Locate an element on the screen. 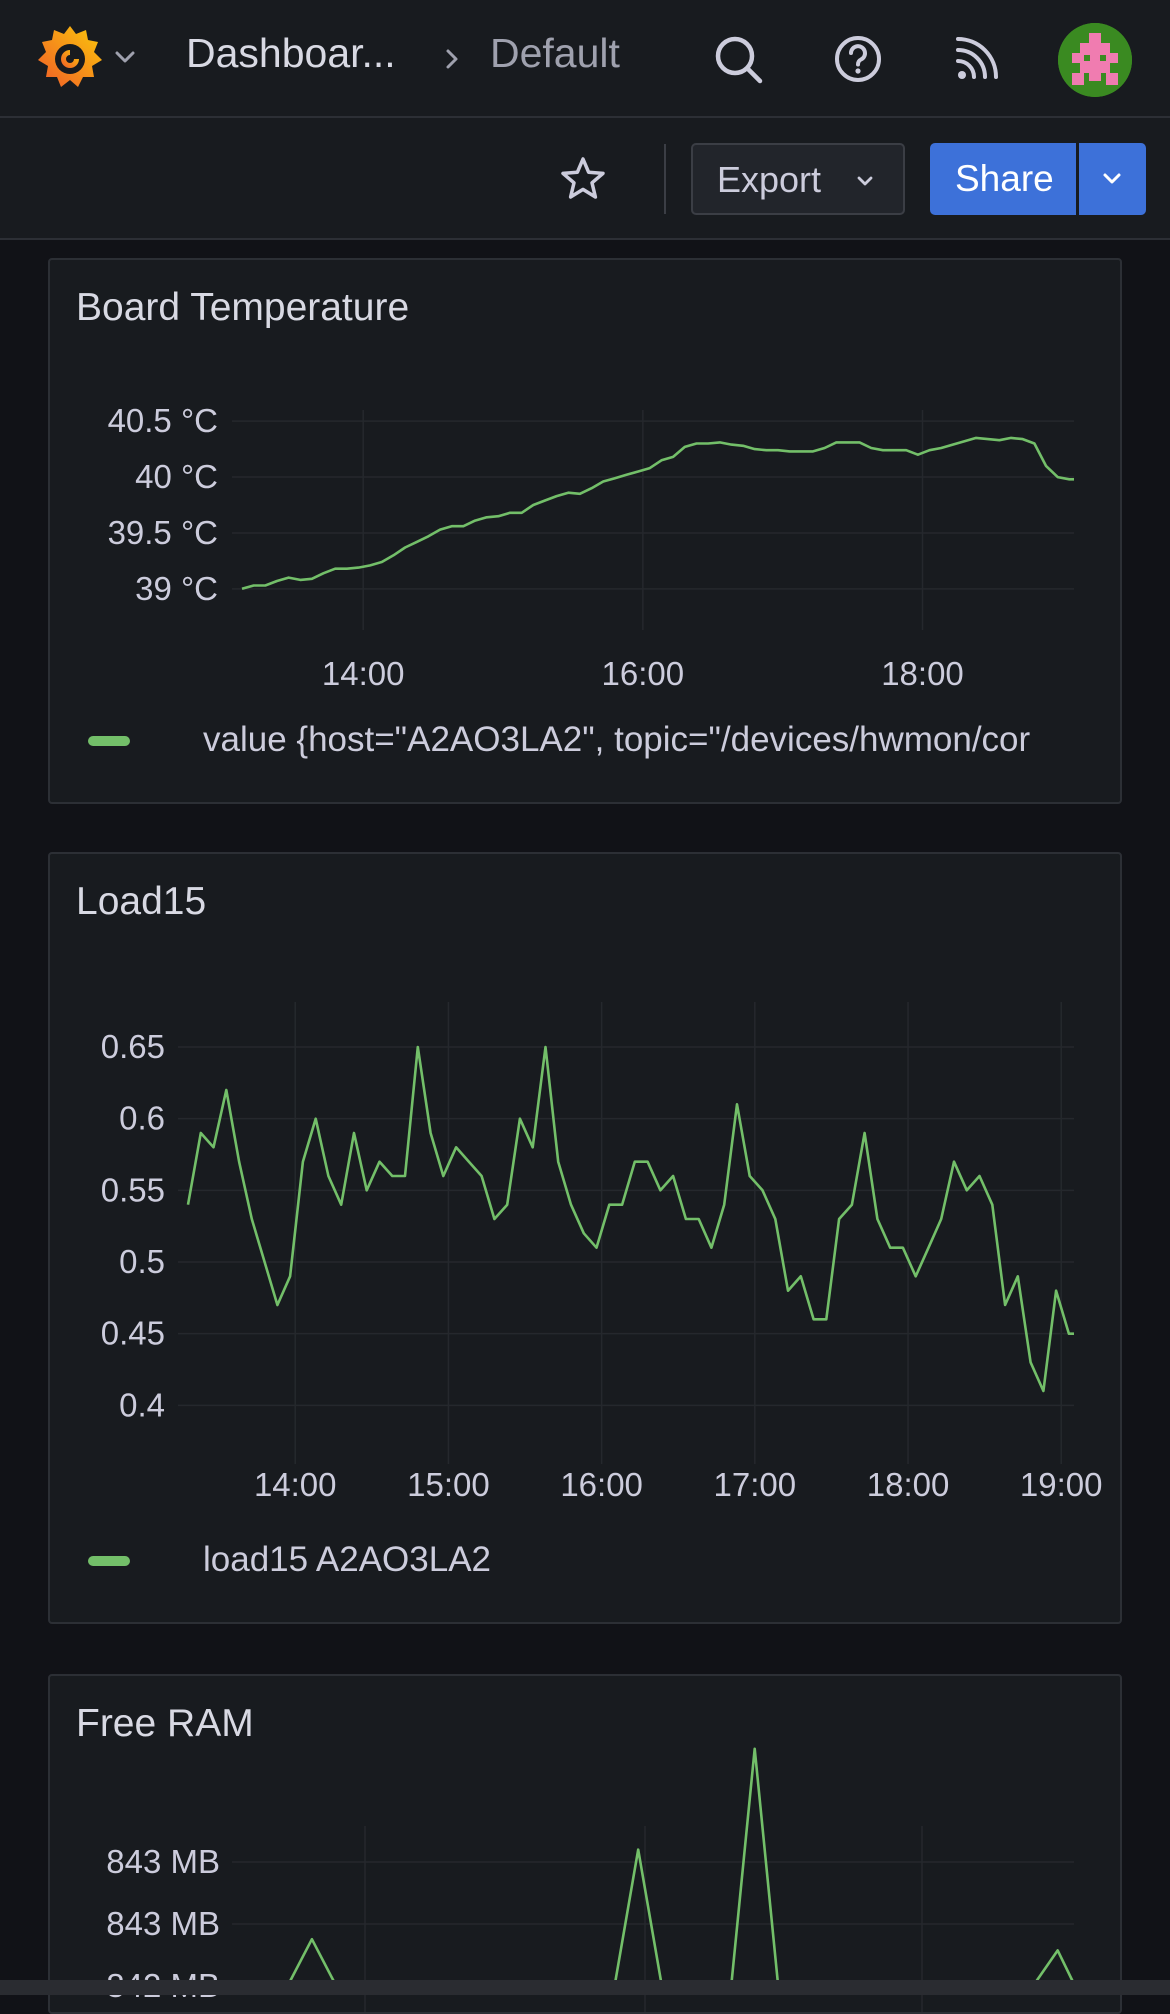 The height and width of the screenshot is (2014, 1170). bottom-scroll-edge is located at coordinates (585, 1987).